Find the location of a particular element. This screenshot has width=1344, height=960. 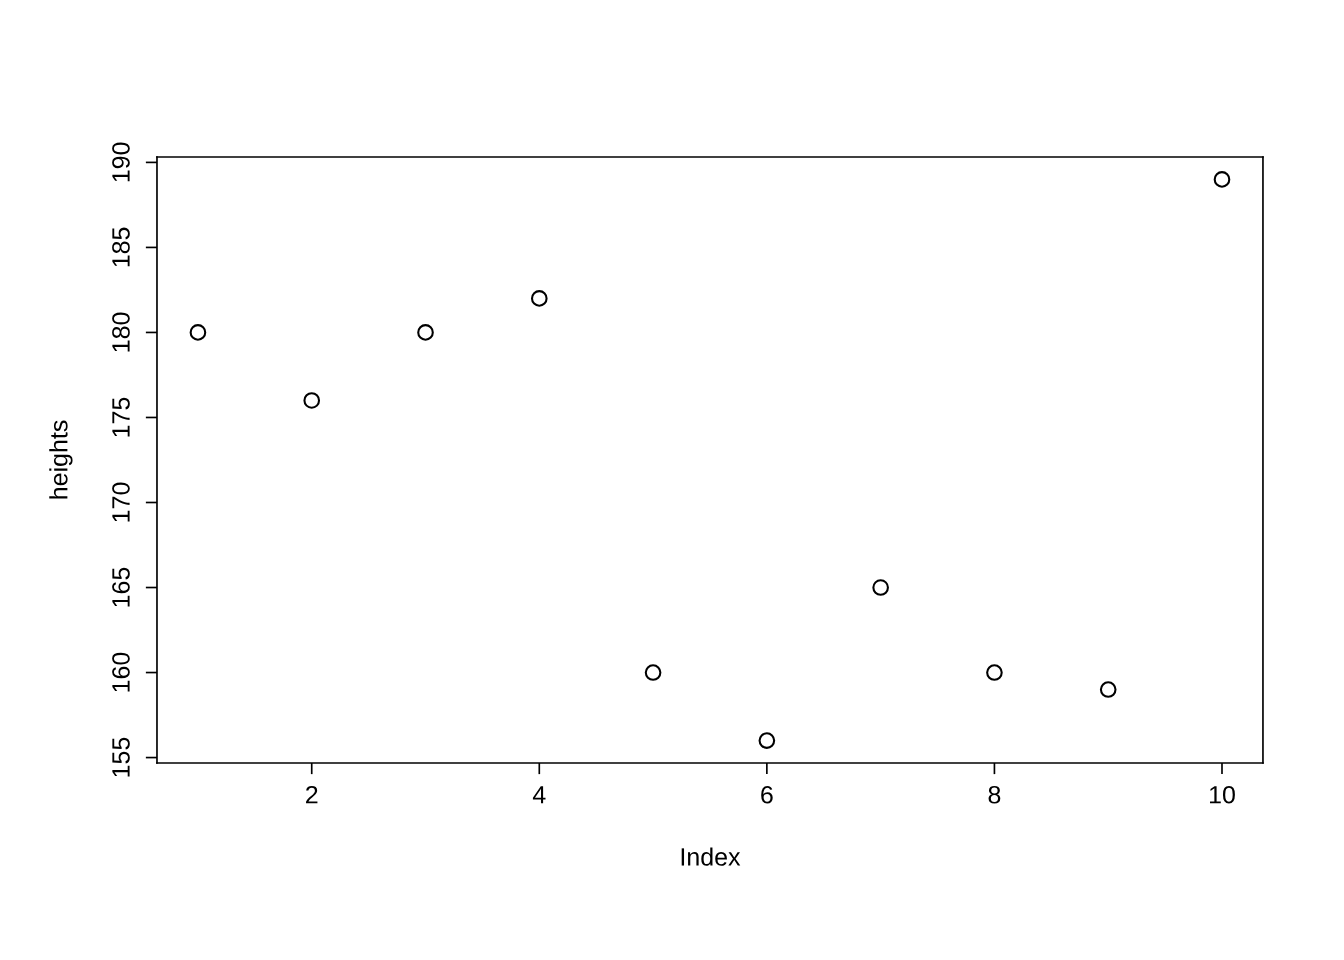

y-tick-label: 175 is located at coordinates (121, 417).